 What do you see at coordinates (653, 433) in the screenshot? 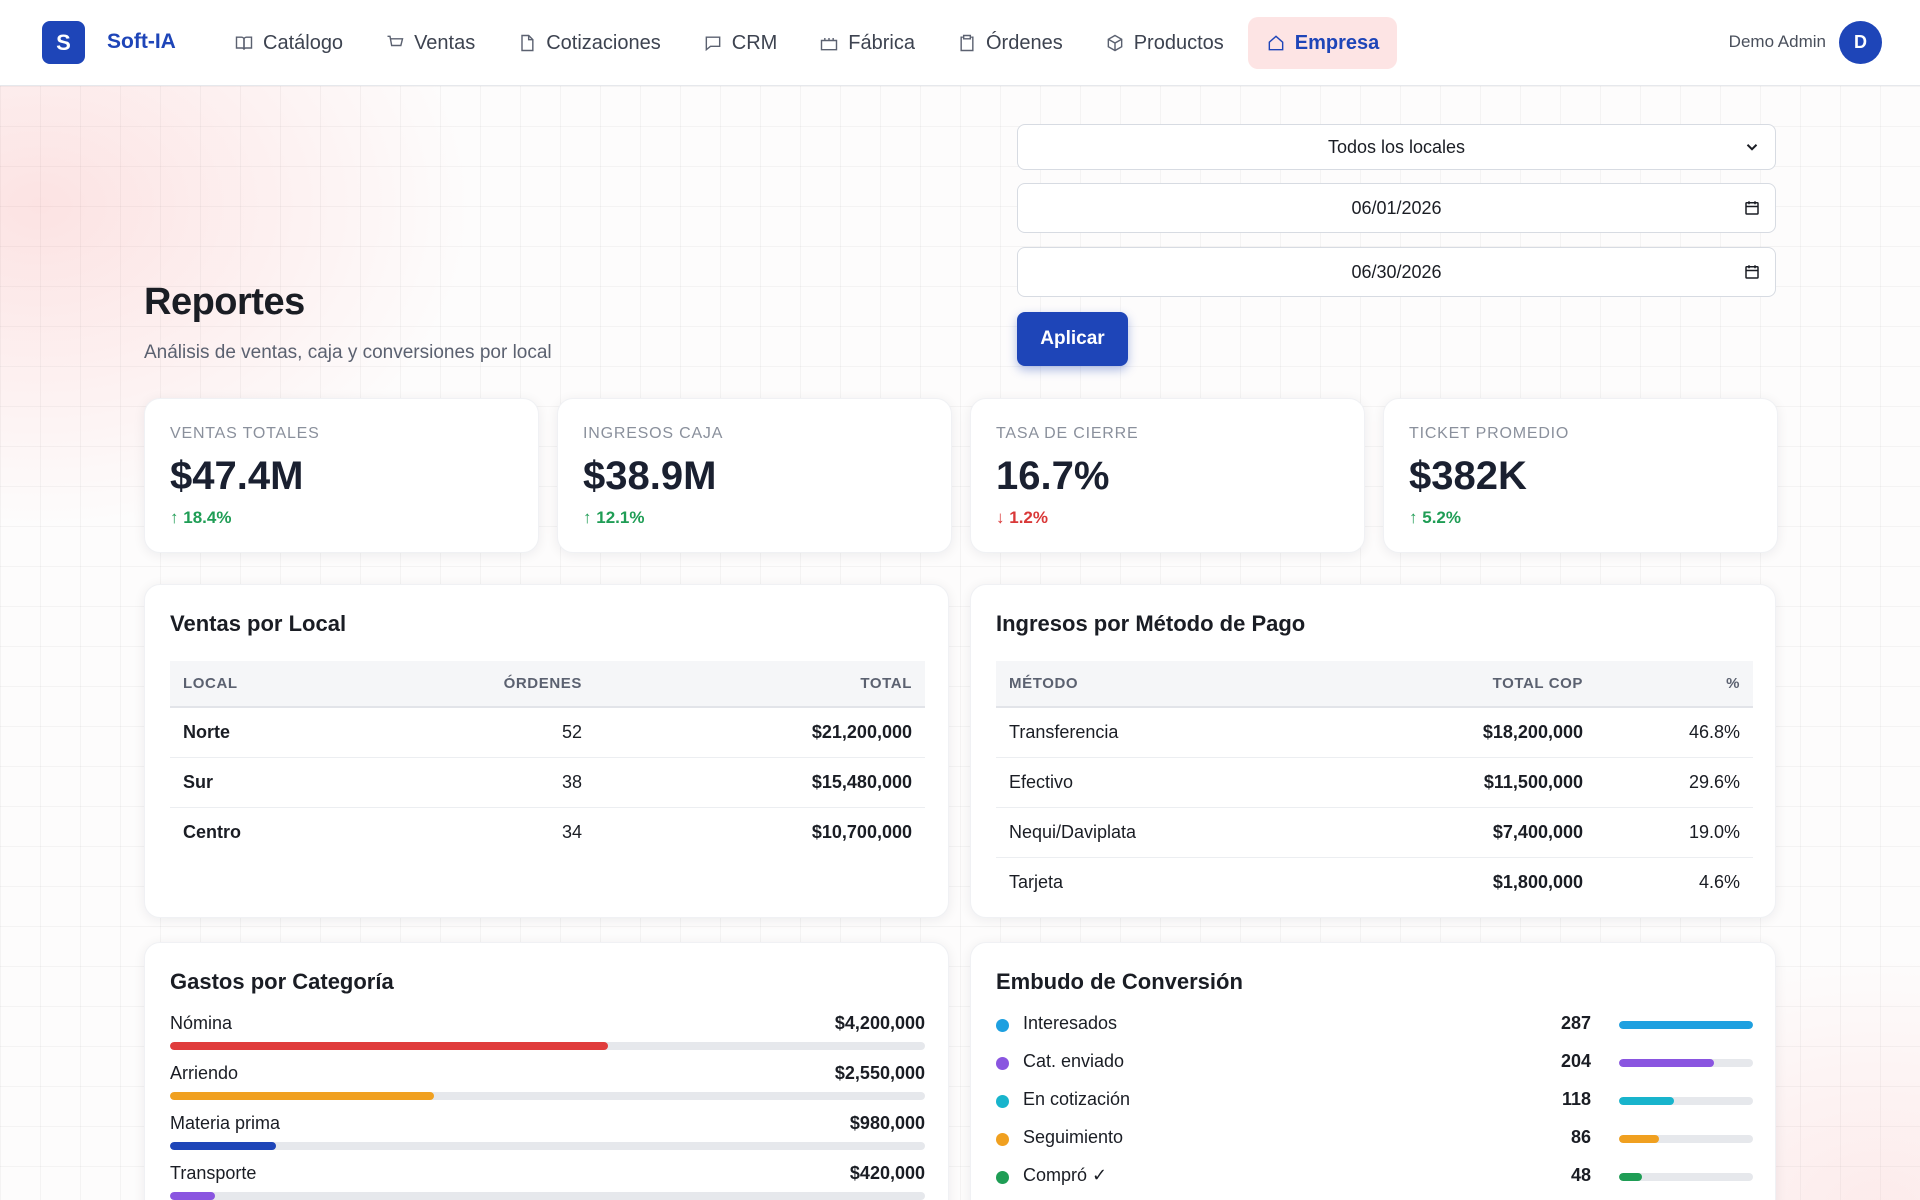
I see `kpi-label: INGRESOS CAJA` at bounding box center [653, 433].